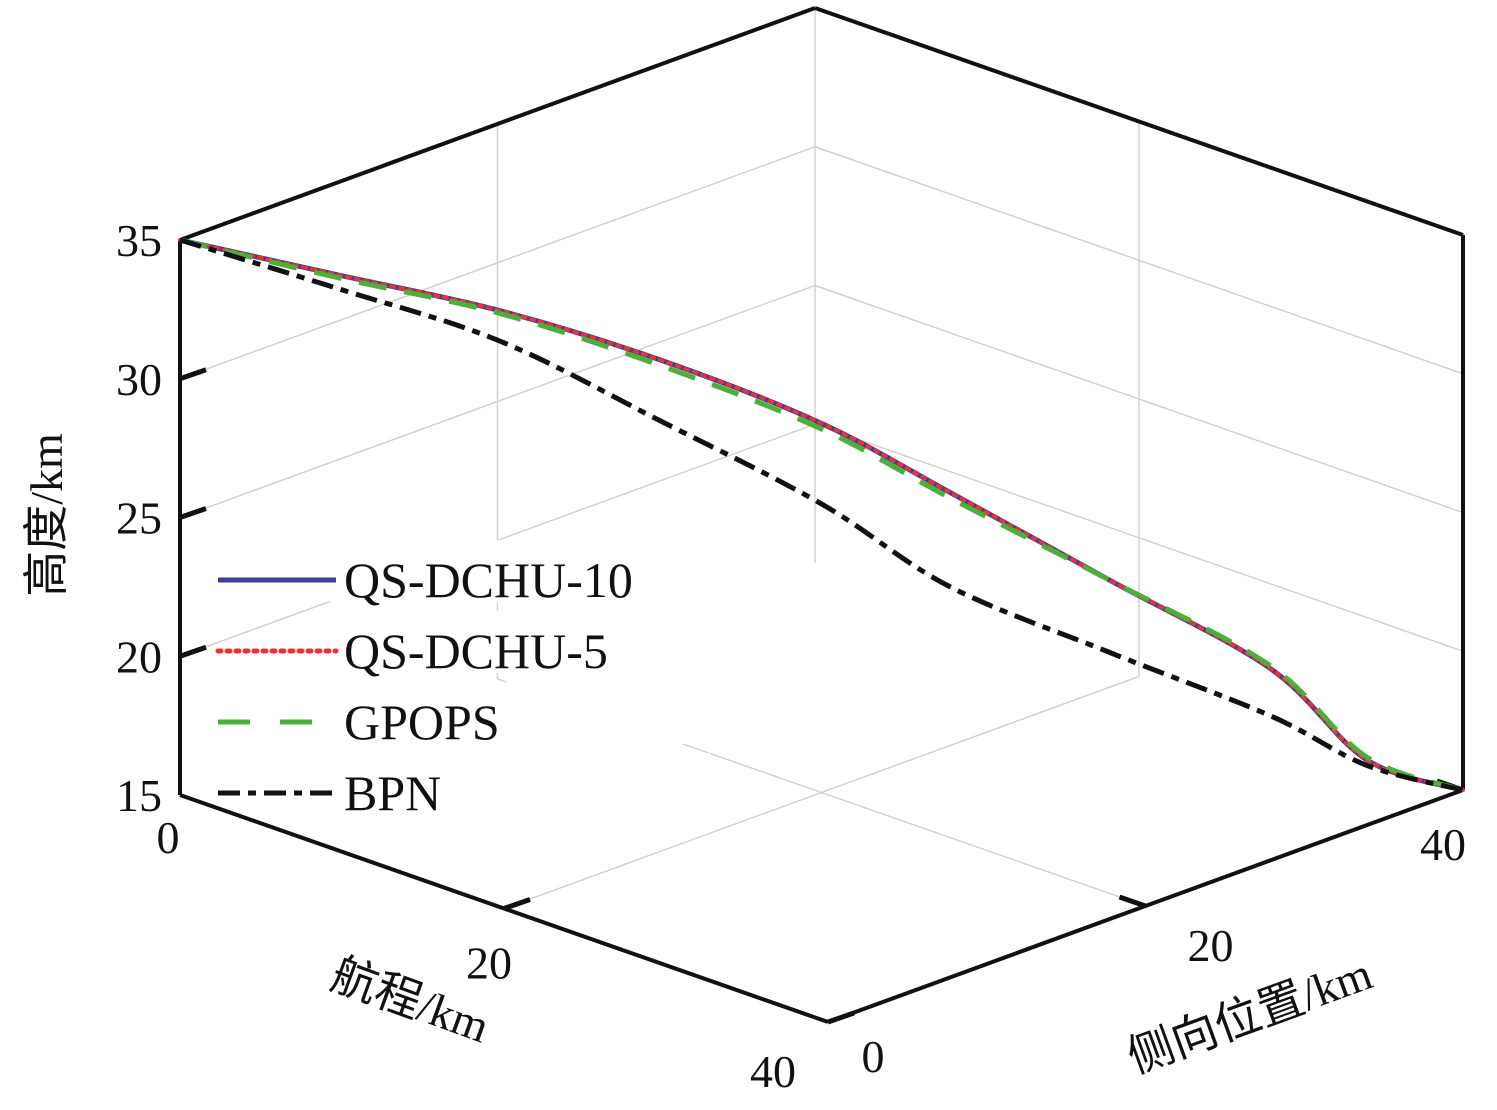 The image size is (1497, 1110). I want to click on y-tick-label: 40, so click(1443, 844).